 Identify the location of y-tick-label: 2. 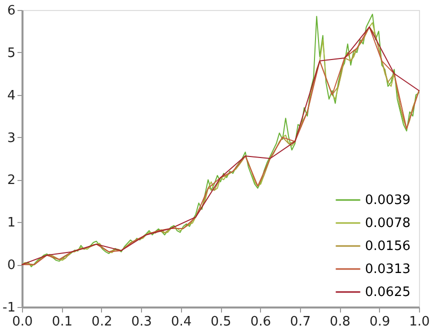
(11, 180).